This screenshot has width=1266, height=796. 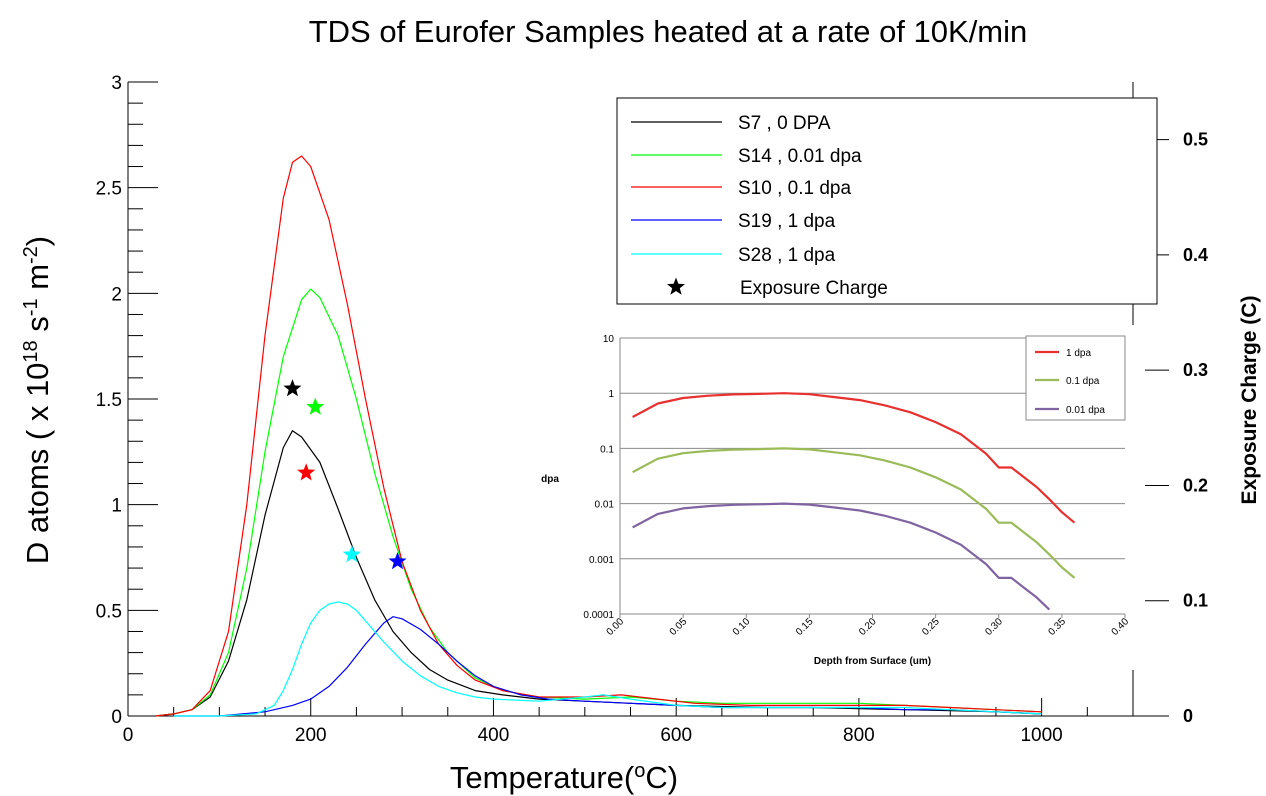 I want to click on inset-y-tick-label: 1, so click(x=611, y=394).